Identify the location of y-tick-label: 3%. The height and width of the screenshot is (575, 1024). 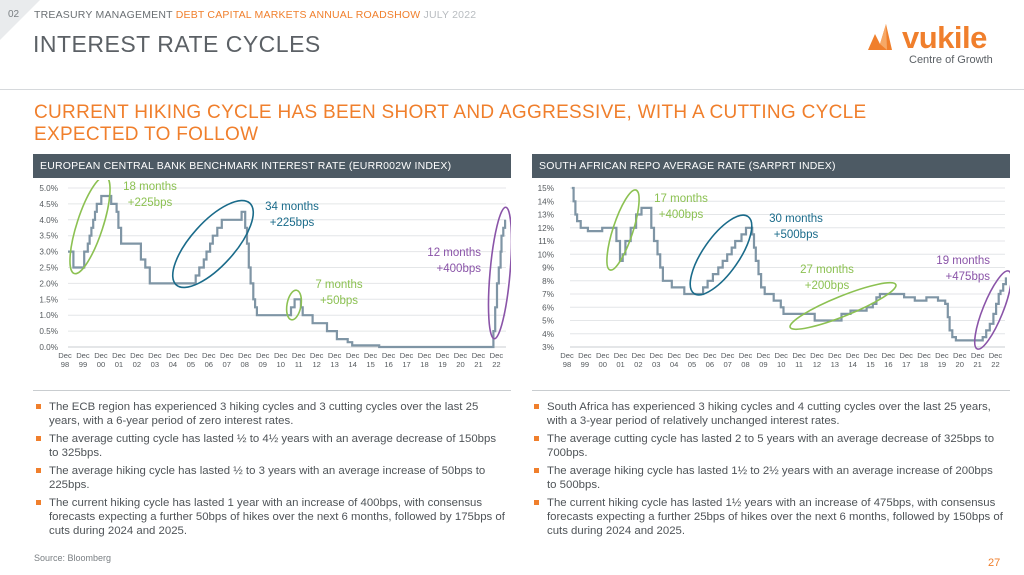
(548, 347).